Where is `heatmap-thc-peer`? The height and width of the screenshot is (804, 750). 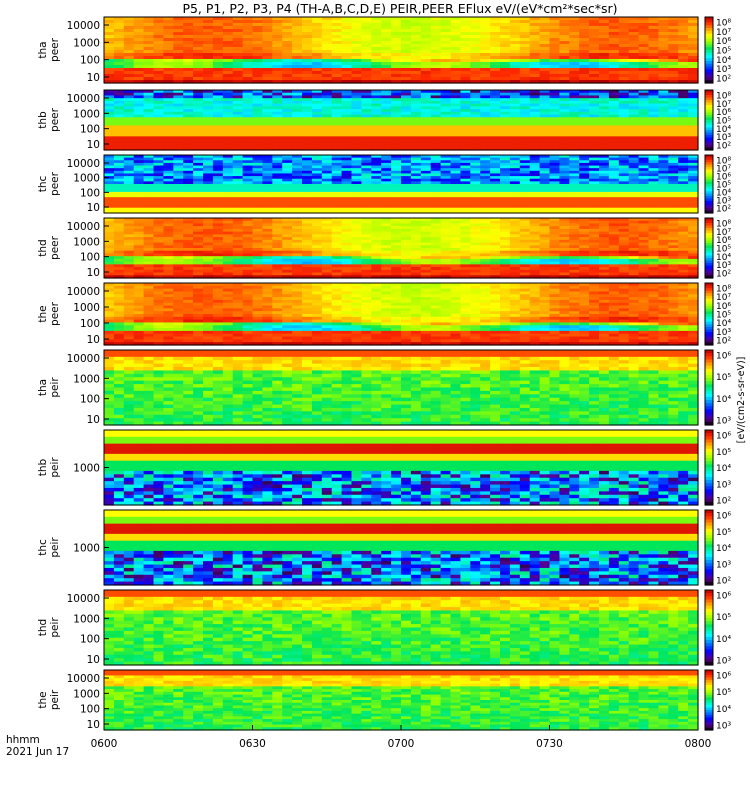 heatmap-thc-peer is located at coordinates (401, 184).